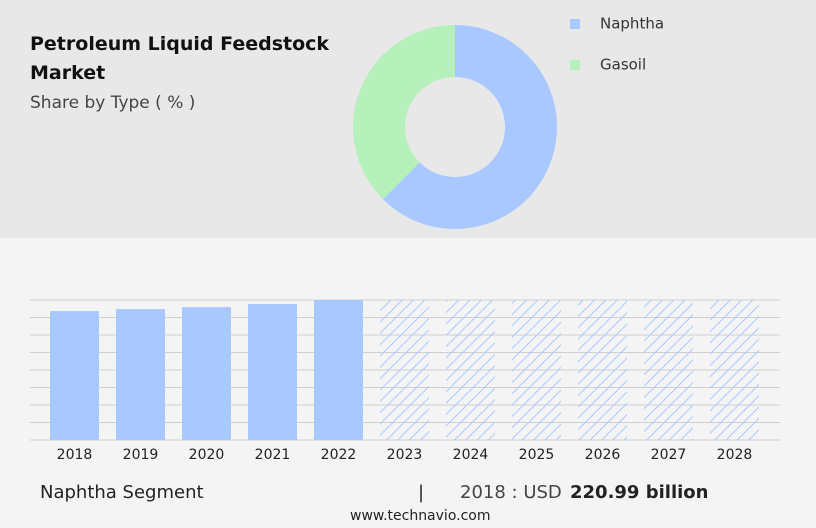  Describe the element at coordinates (420, 516) in the screenshot. I see `footer-website: www.technavio.com` at that location.